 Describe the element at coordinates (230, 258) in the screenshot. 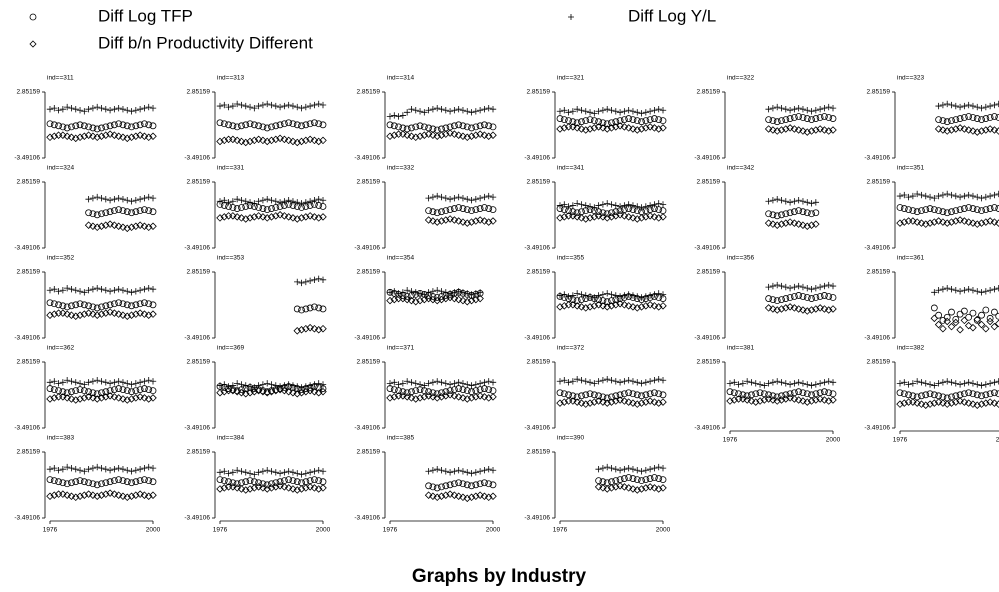

I see `panel-title: ind==353` at that location.